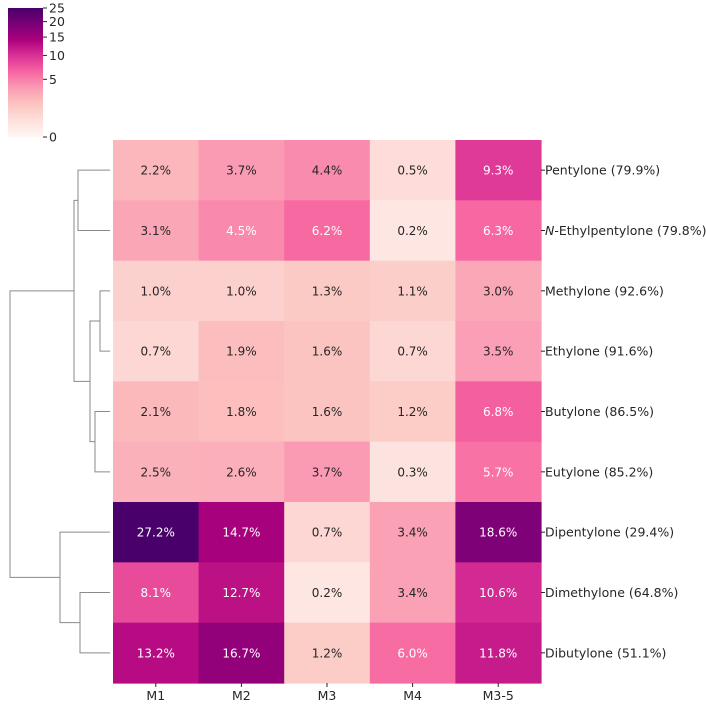  I want to click on cell-value-label: 5.7%, so click(498, 472).